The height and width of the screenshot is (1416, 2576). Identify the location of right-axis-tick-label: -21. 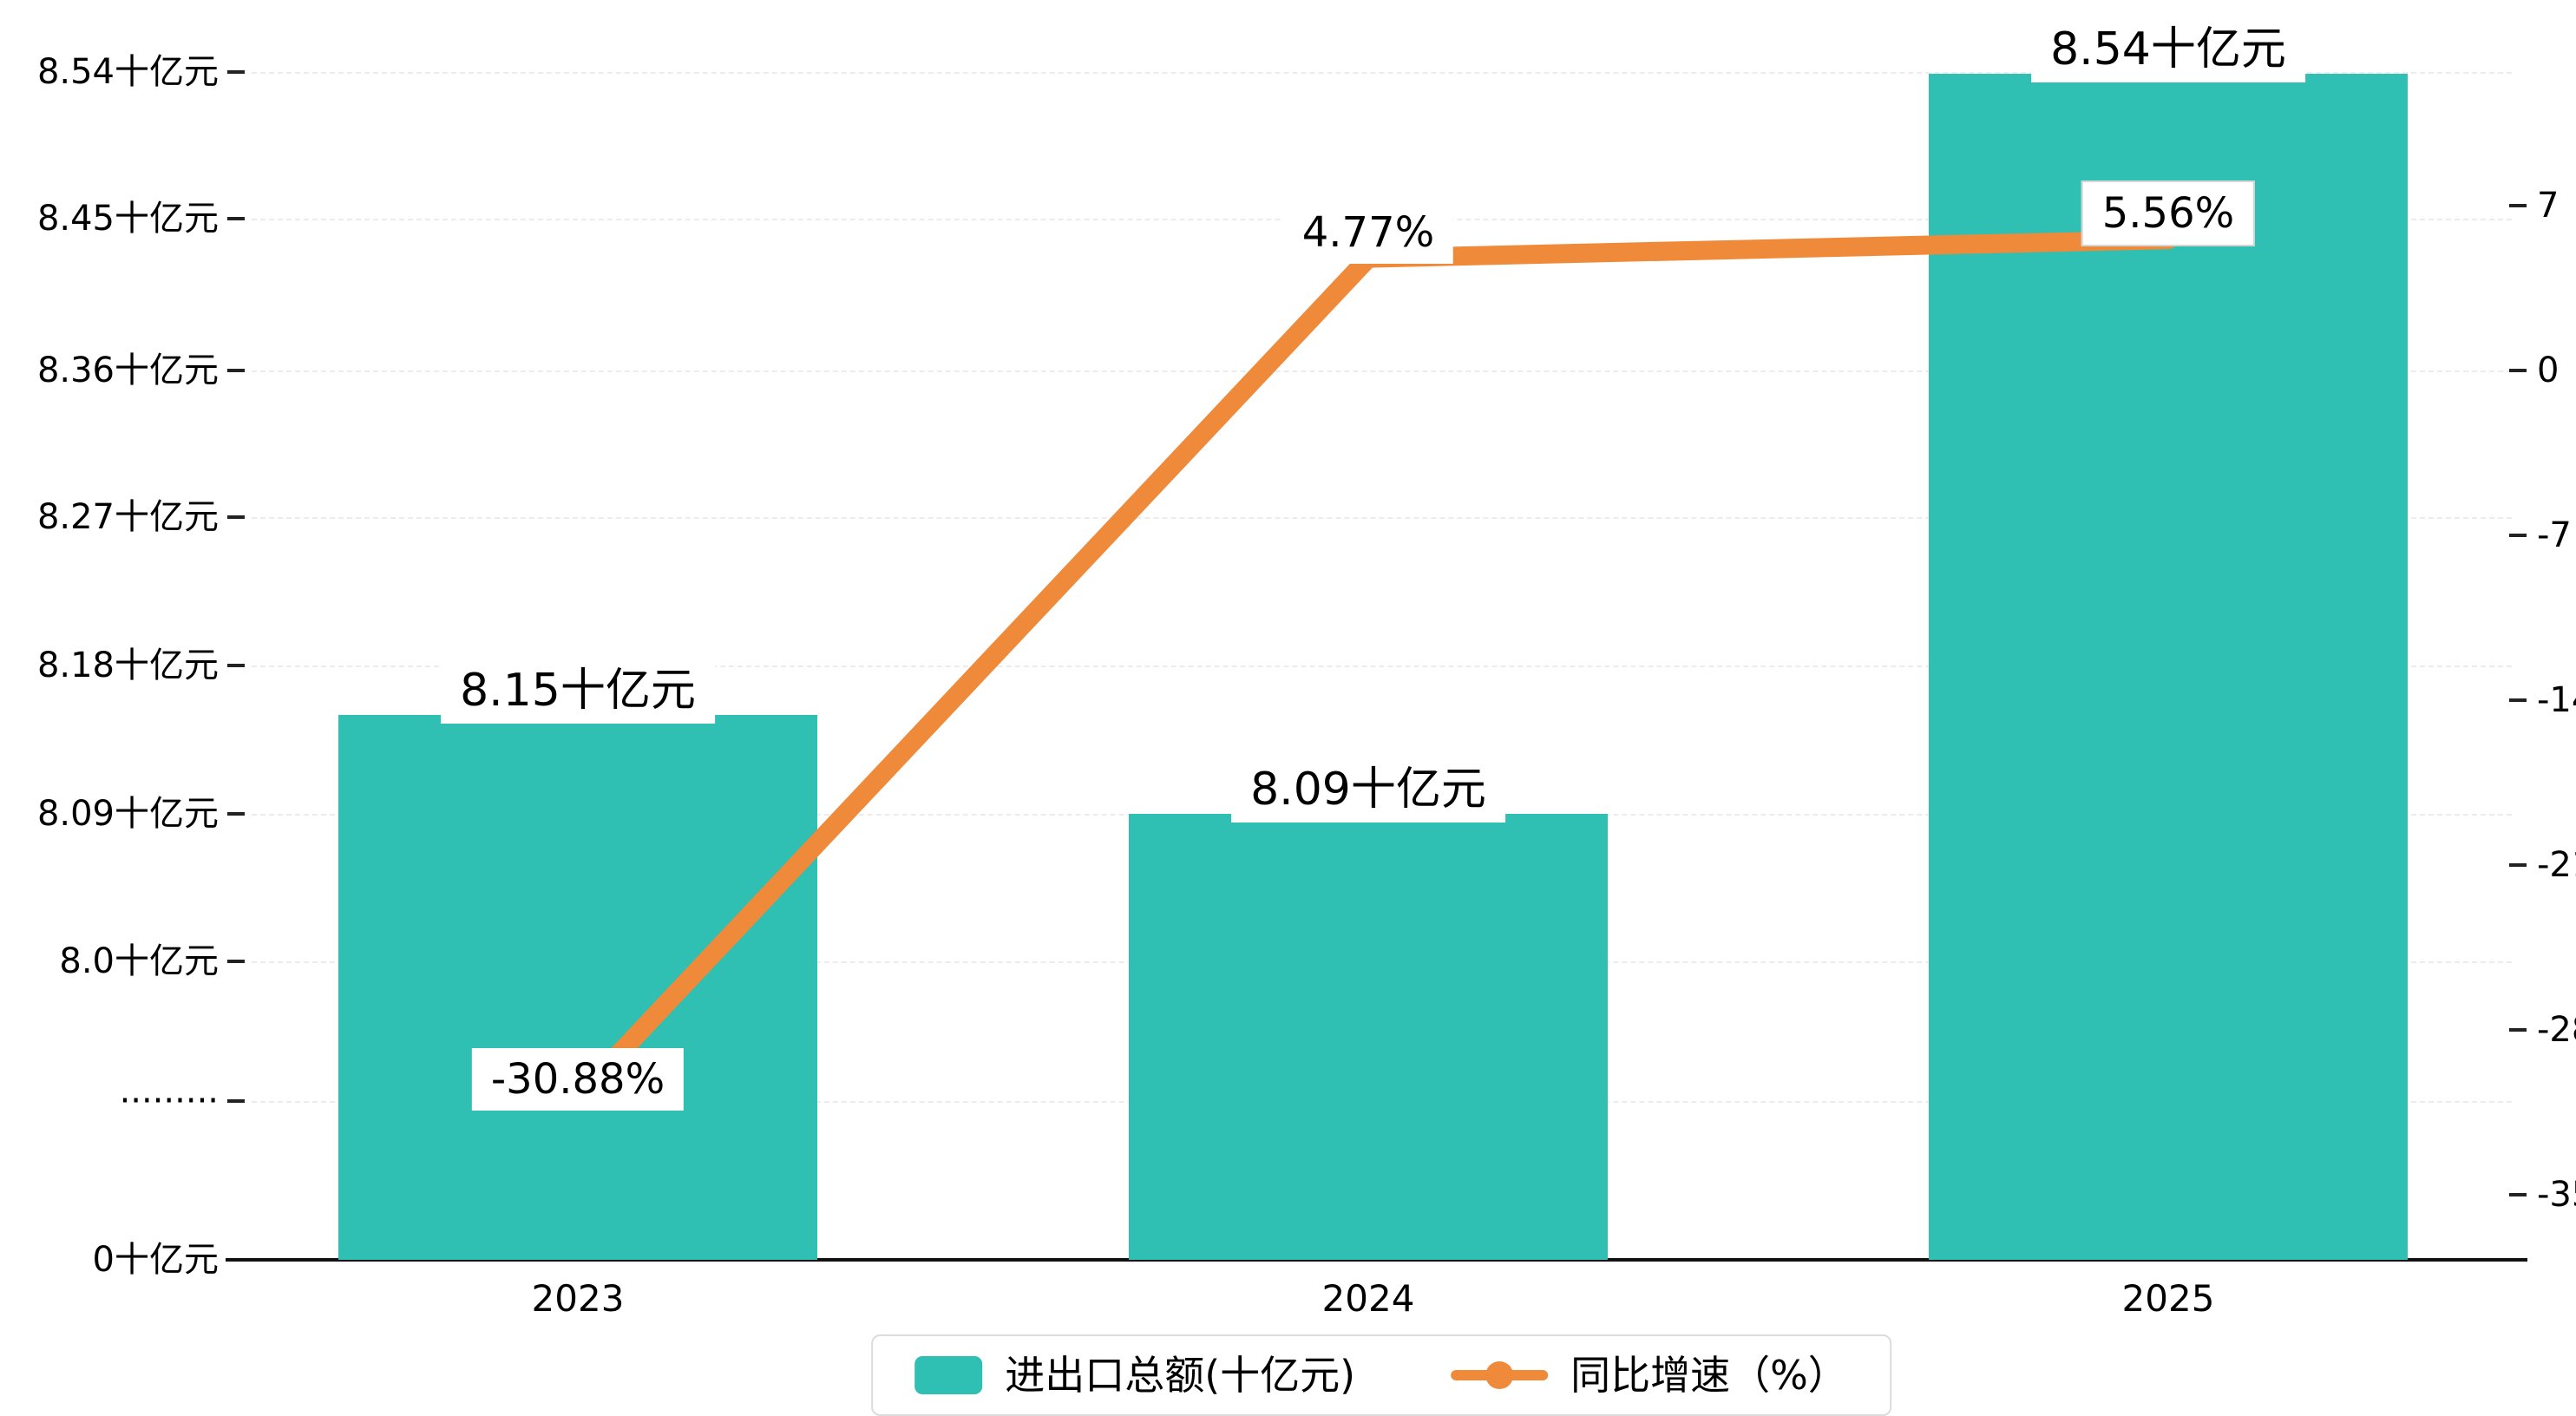
(2556, 864).